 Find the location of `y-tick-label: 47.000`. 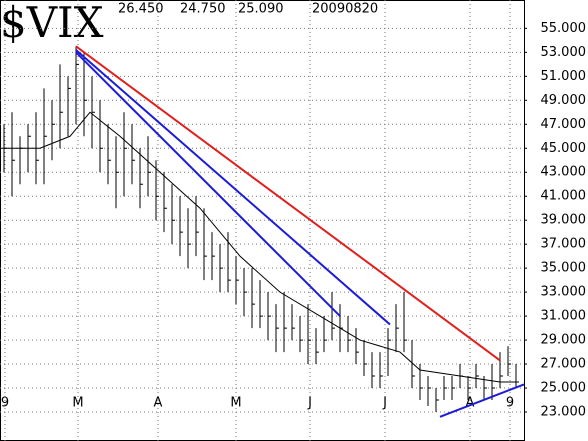

y-tick-label: 47.000 is located at coordinates (564, 124).